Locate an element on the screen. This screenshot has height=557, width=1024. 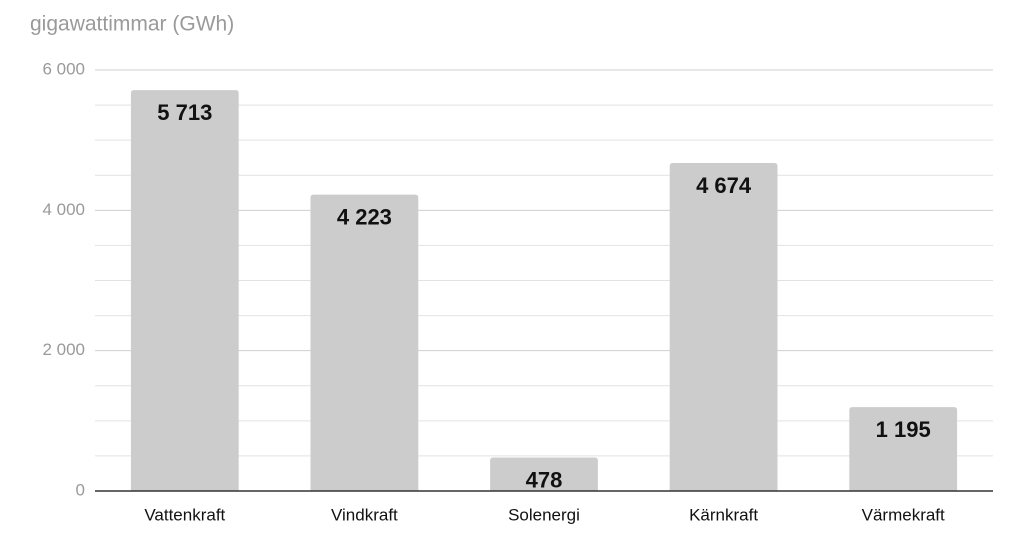
axis-title: gigawattimmar (GWh) is located at coordinates (132, 24).